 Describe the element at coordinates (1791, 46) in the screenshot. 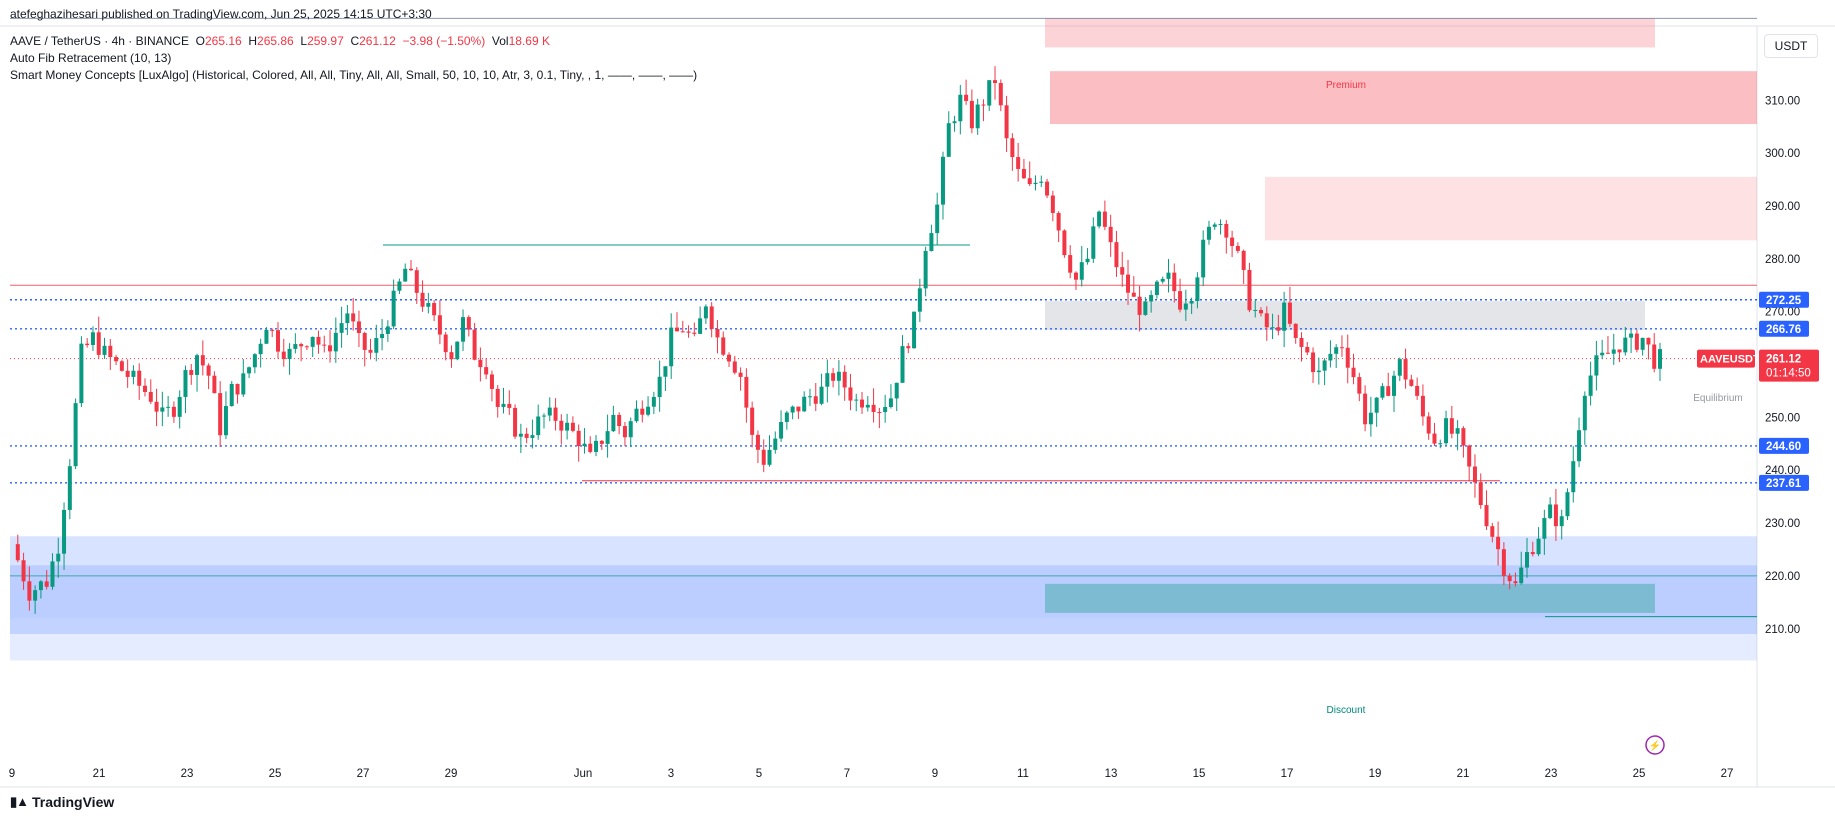

I see `currency-button: USDT` at that location.